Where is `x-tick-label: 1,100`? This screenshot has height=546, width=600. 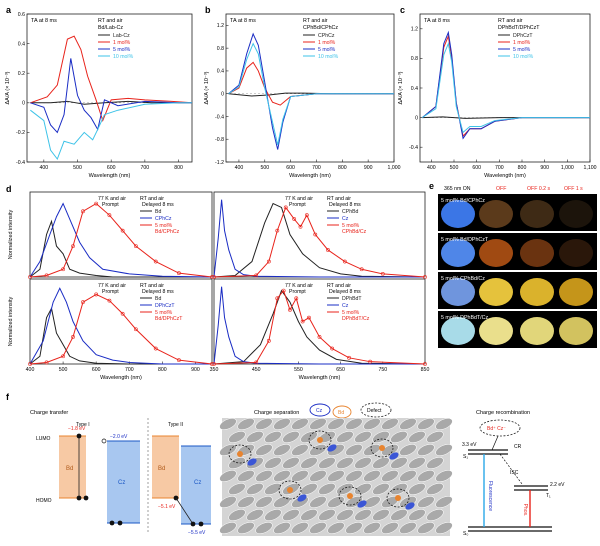 x-tick-label: 1,100 is located at coordinates (590, 168).